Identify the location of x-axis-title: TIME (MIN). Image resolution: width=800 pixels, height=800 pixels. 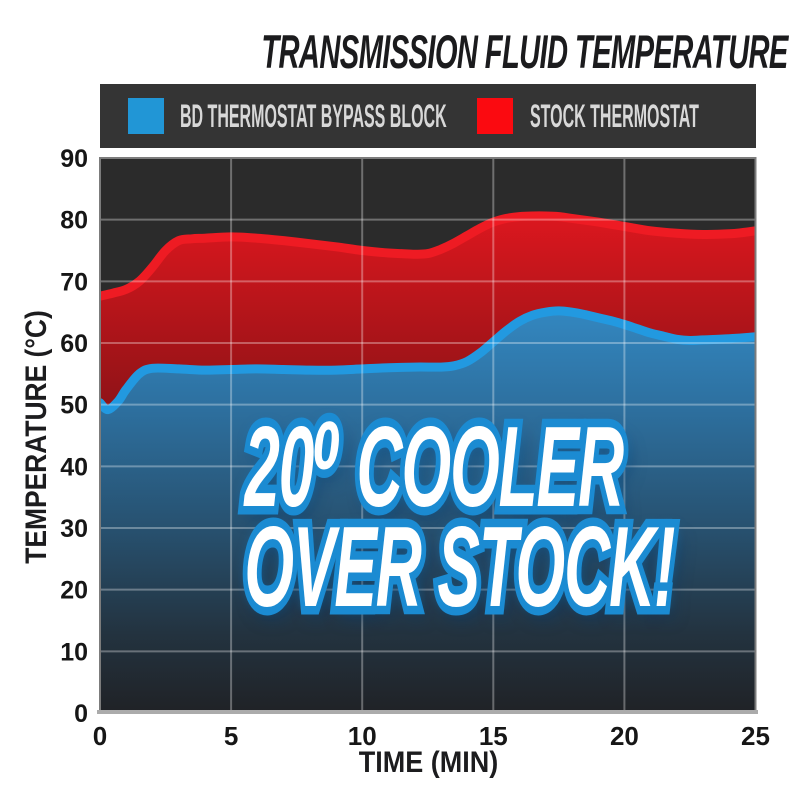
(428, 763).